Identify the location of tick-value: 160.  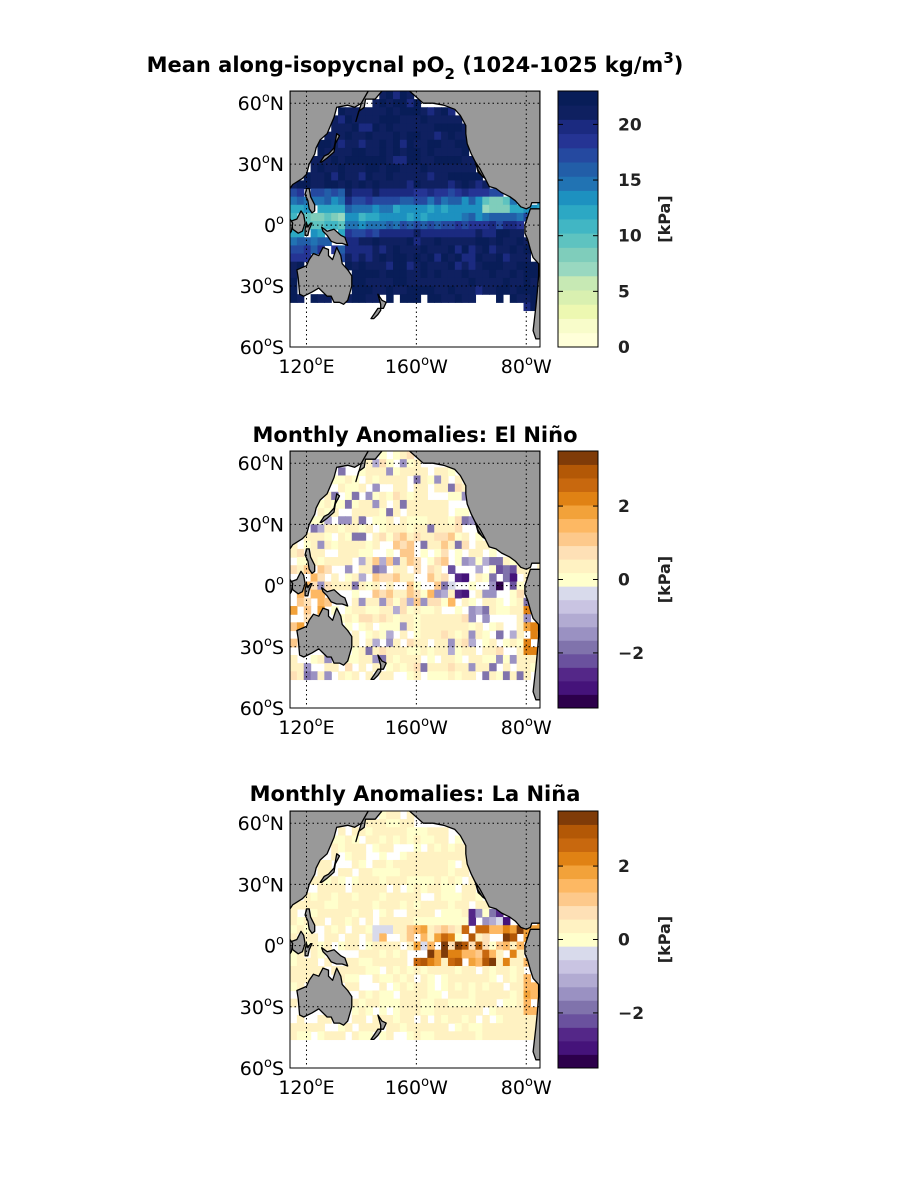
(403, 728).